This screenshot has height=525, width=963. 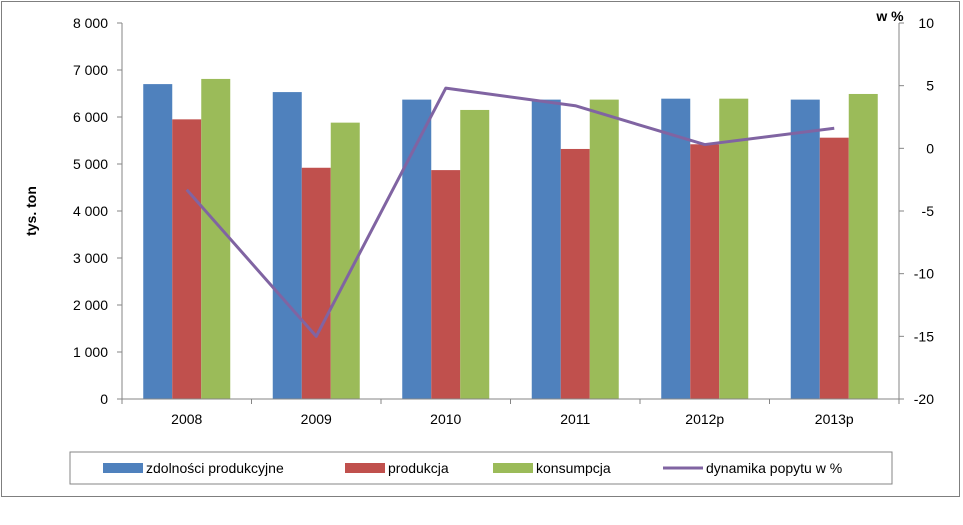 What do you see at coordinates (90, 23) in the screenshot?
I see `y-tick-label: 8 000` at bounding box center [90, 23].